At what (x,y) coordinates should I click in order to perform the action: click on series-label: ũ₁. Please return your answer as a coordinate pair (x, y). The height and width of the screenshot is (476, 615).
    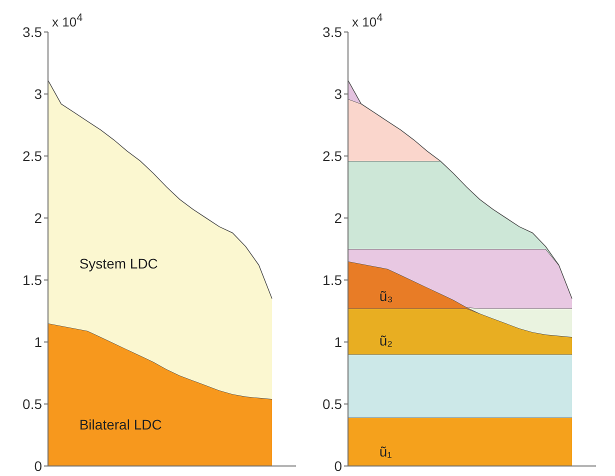
    Looking at the image, I should click on (385, 451).